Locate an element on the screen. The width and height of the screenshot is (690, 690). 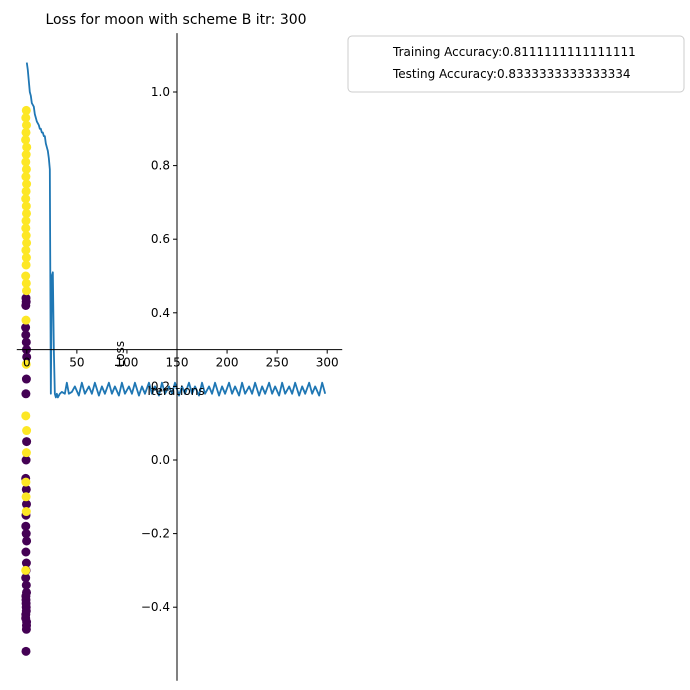
legend-box is located at coordinates (516, 64).